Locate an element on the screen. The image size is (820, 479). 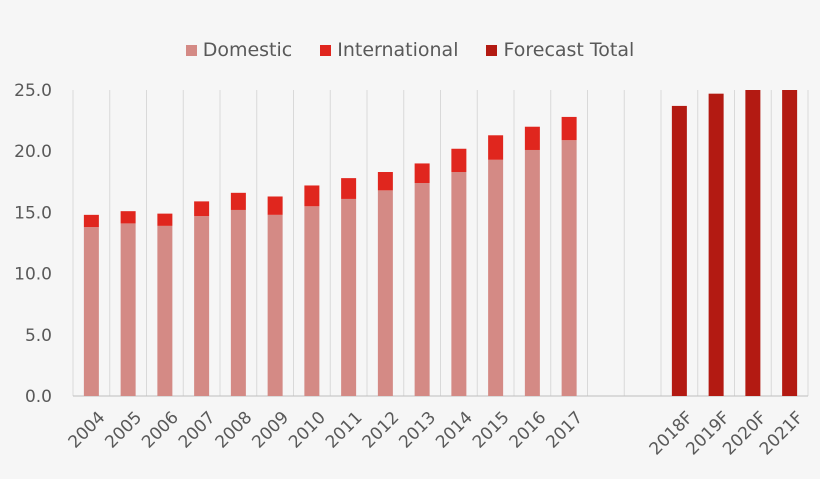
x-tick-label: 2007 is located at coordinates (197, 430).